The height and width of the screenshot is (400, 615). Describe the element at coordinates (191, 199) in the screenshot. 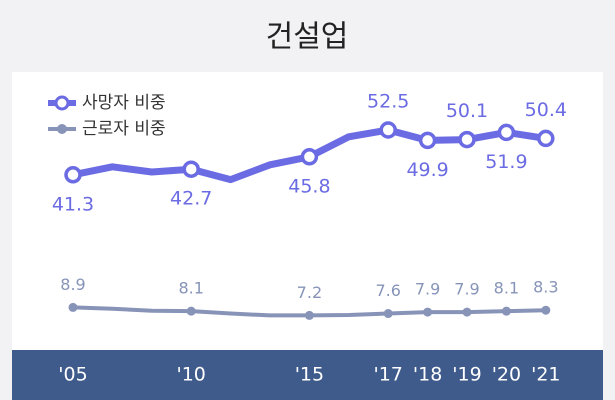

I see `data-label: 42.7` at that location.